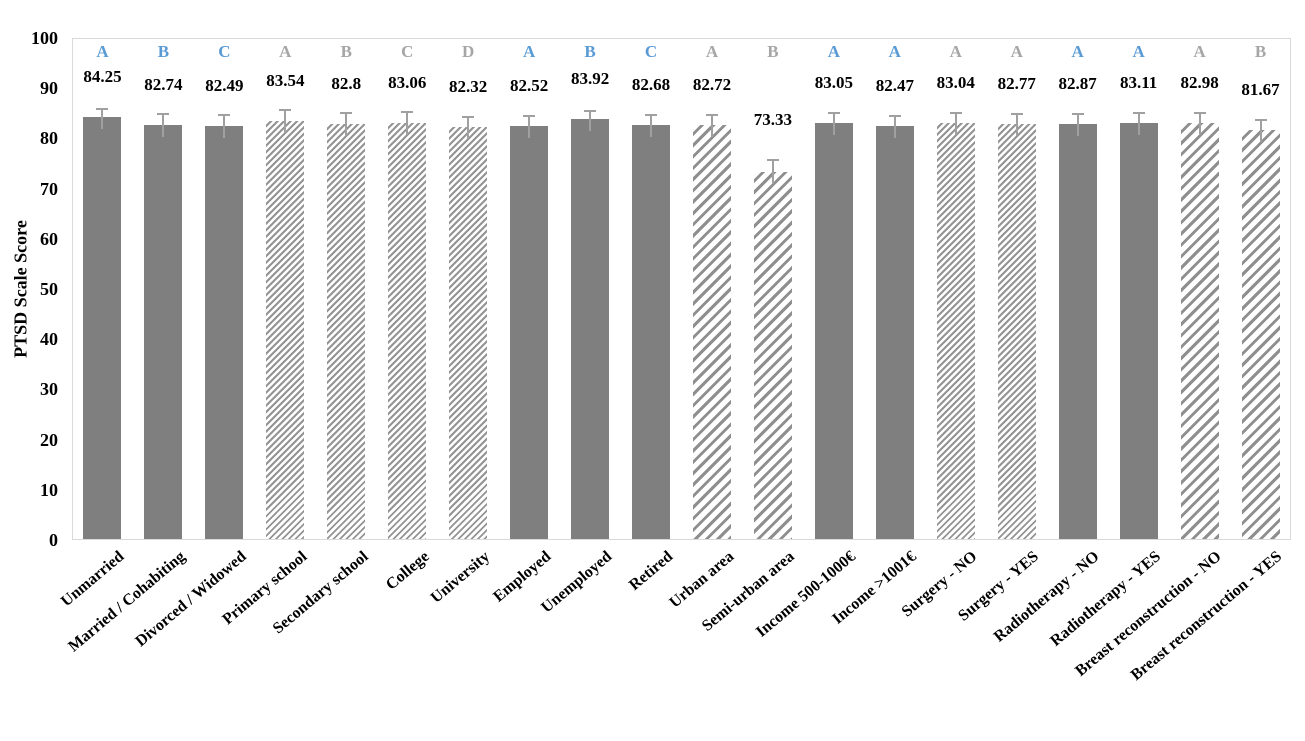  Describe the element at coordinates (49, 389) in the screenshot. I see `y-axis-tick-label: 30` at that location.